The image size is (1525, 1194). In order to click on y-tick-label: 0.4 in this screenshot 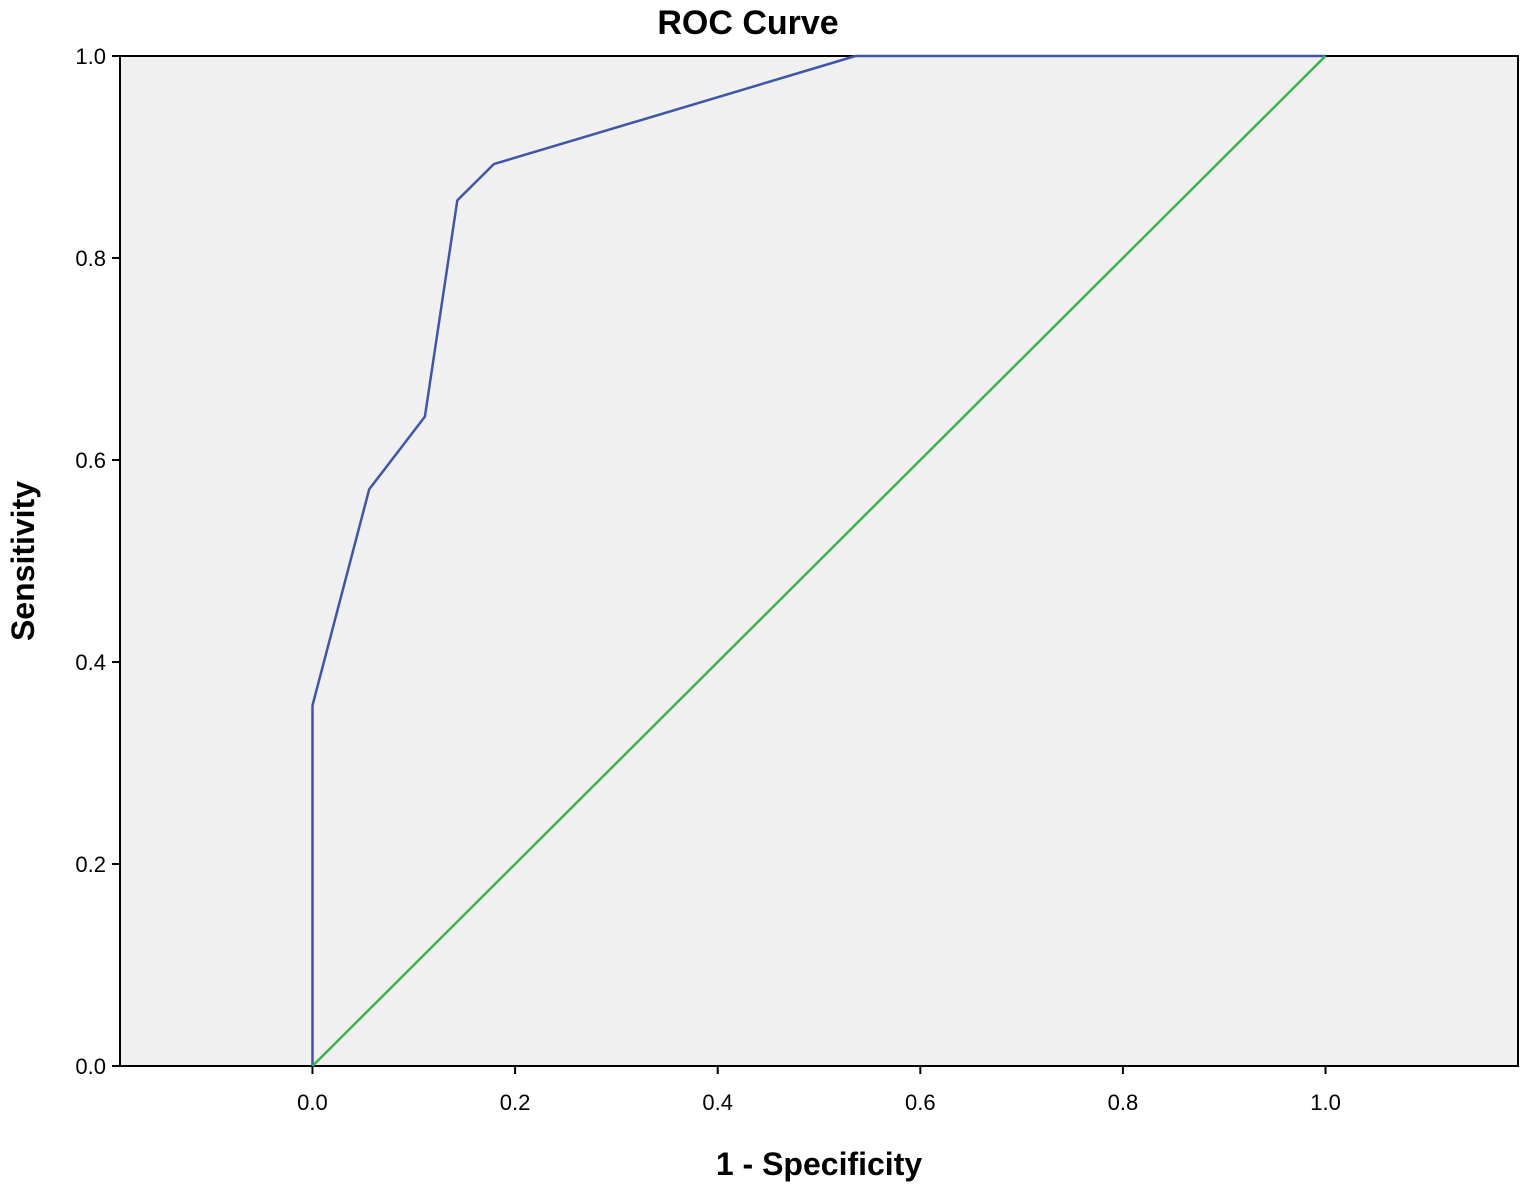, I will do `click(90, 662)`.